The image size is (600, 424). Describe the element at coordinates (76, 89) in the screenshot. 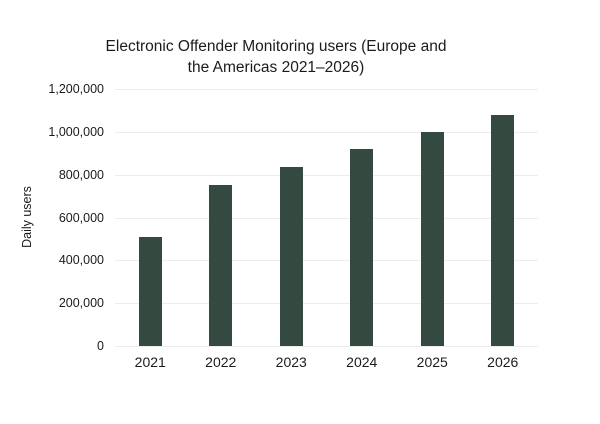

I see `y-tick-label: 1,200,000` at that location.